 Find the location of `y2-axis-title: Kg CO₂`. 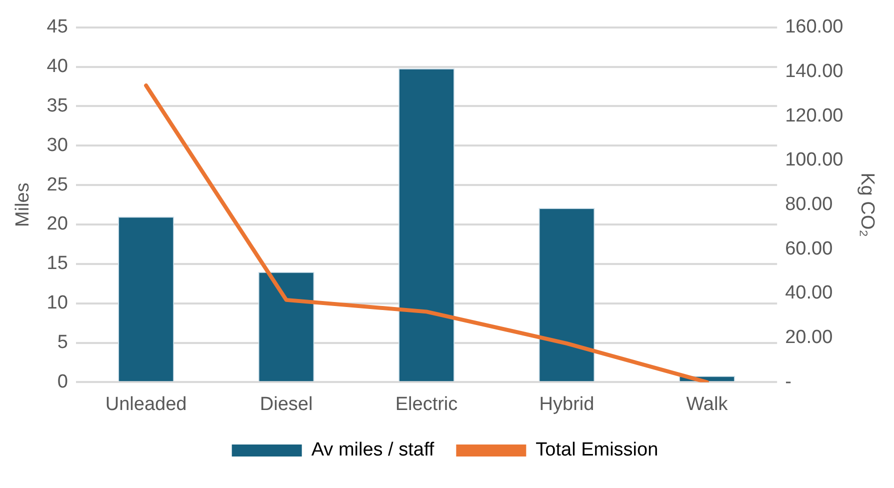

y2-axis-title: Kg CO₂ is located at coordinates (867, 205).